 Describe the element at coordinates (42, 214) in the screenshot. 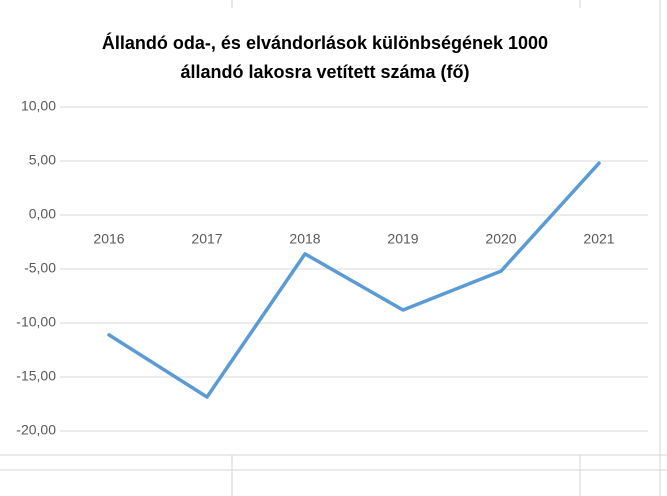

I see `y-tick-label: 0,00` at that location.